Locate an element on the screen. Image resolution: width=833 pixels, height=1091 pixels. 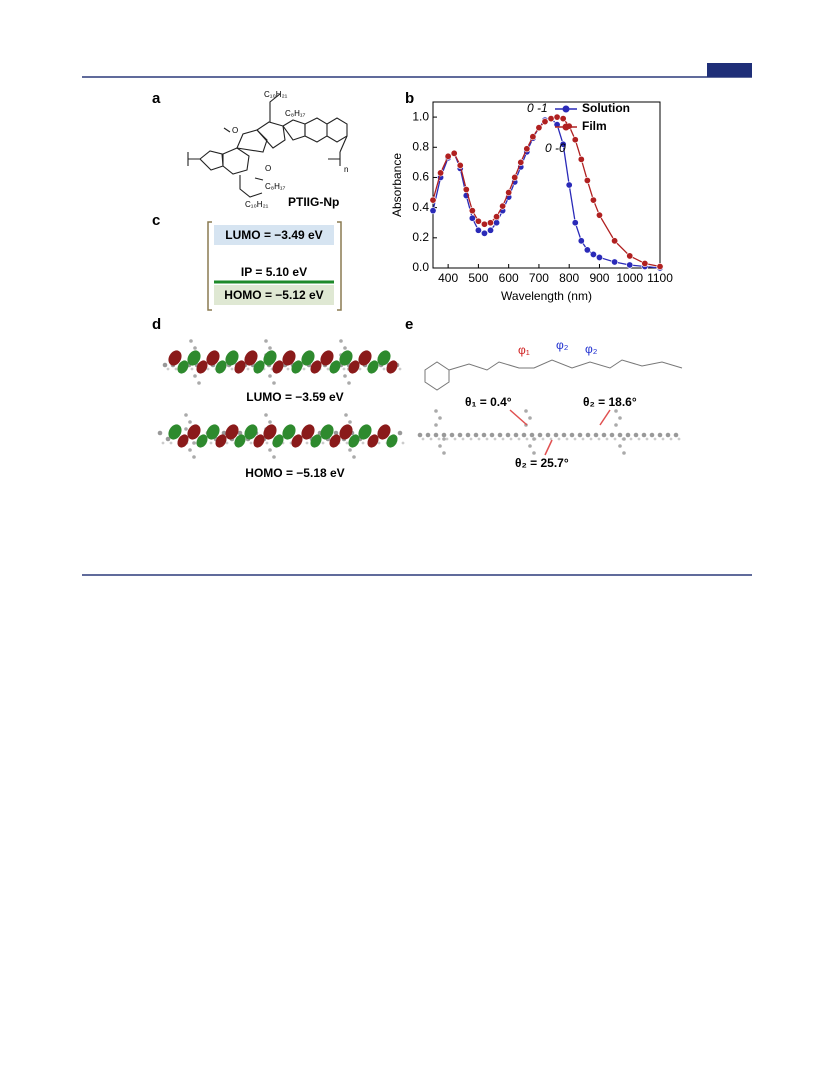
lumo-band is located at coordinates (274, 235).